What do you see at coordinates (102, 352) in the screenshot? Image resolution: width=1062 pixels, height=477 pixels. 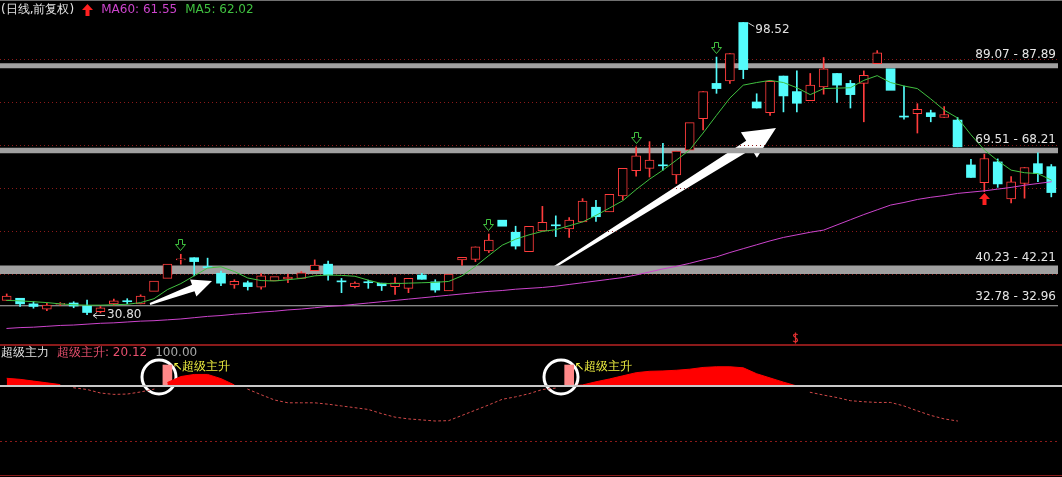 I see `text: 超级主升: 20.12` at bounding box center [102, 352].